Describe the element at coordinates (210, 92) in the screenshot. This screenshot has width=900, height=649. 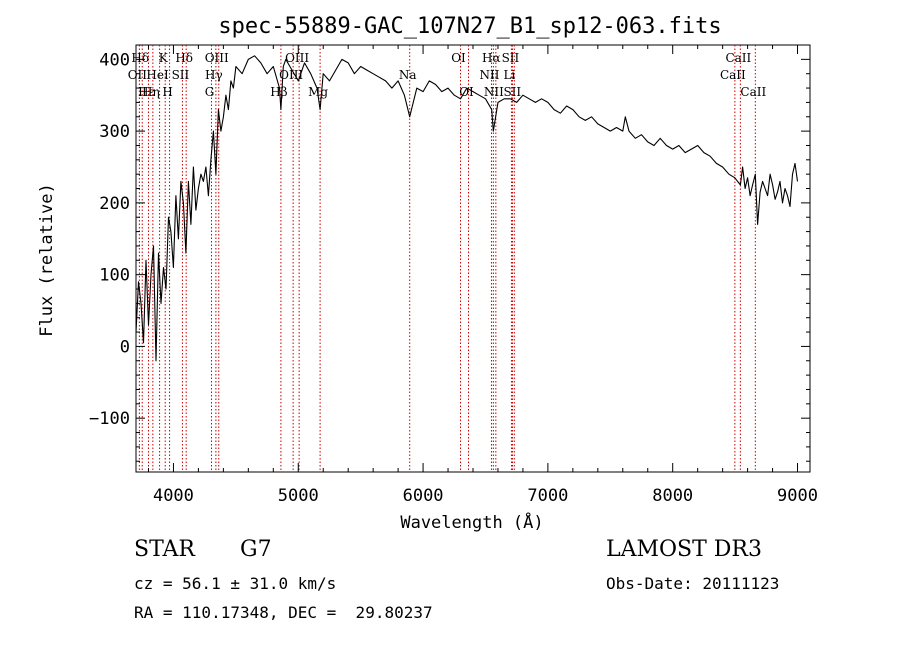
I see `line-label: G` at that location.